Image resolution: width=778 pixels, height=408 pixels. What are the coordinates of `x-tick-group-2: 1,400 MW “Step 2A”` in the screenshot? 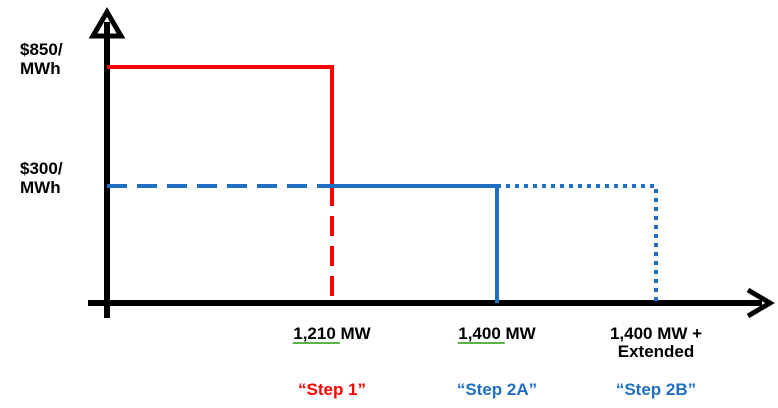 It's located at (497, 361).